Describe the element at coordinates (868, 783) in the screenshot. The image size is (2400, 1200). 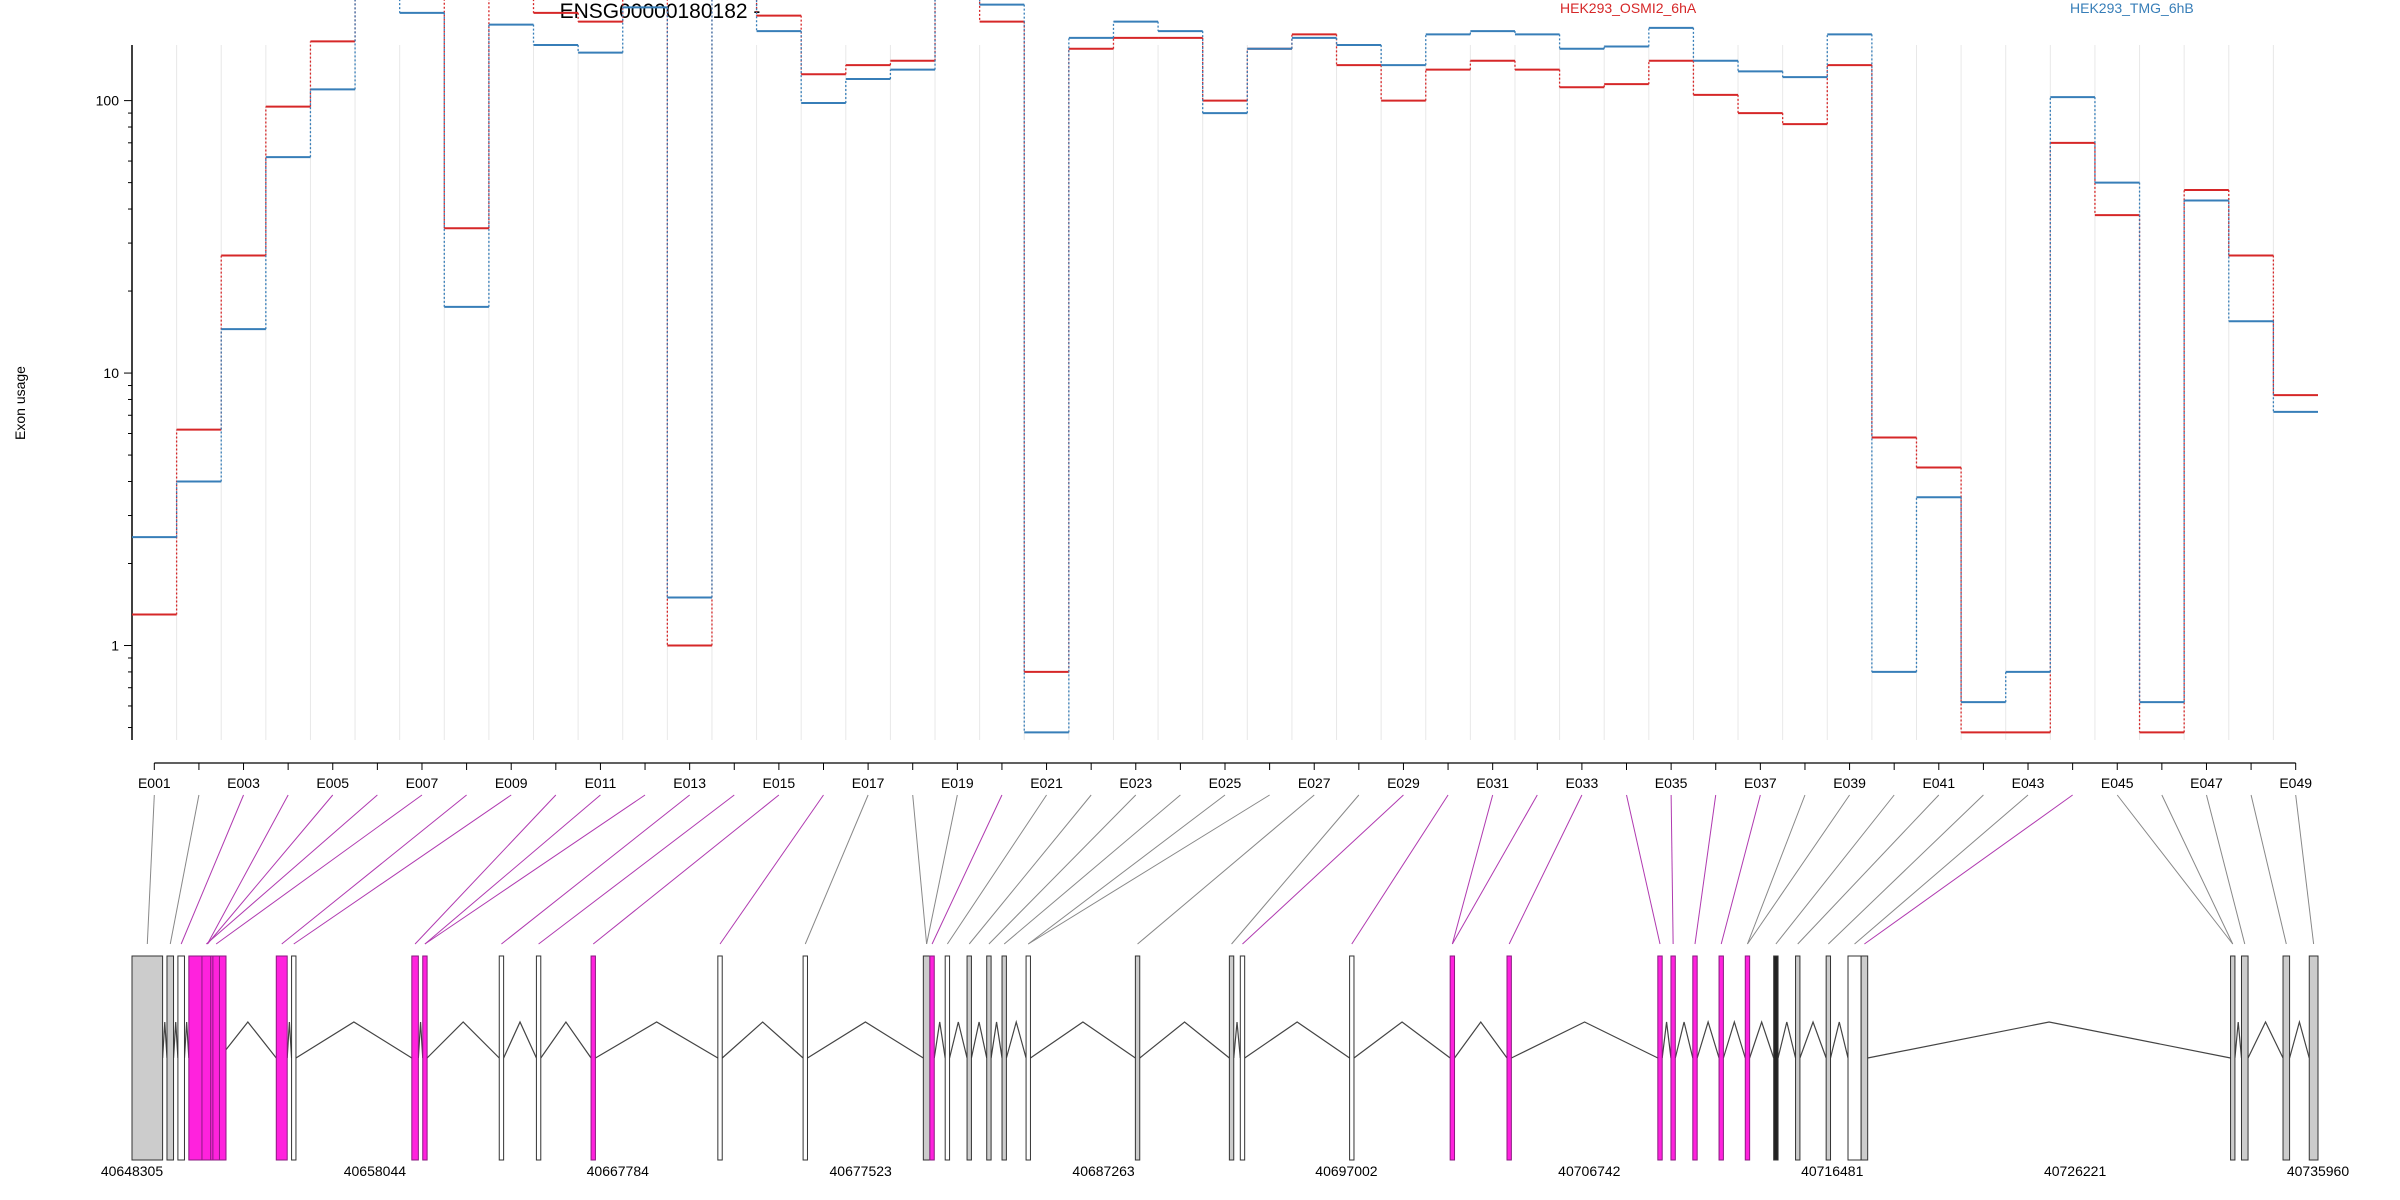
I see `x-tick-label: E017` at that location.